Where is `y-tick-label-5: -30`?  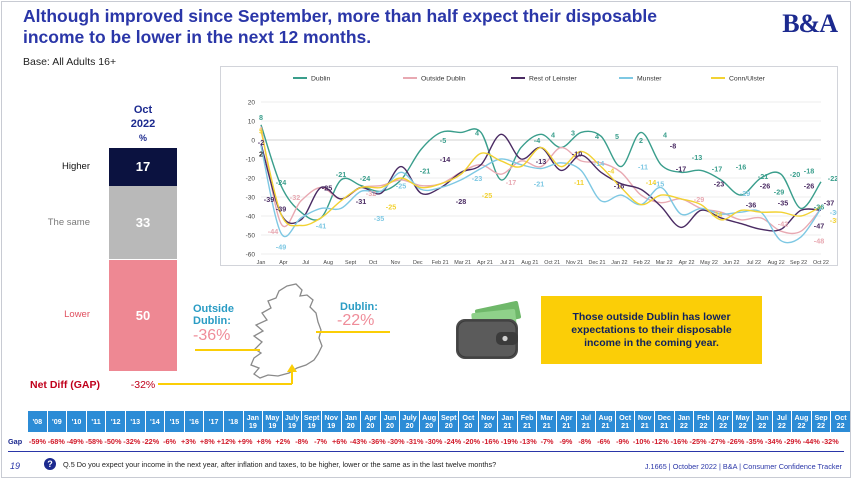 y-tick-label-5: -30 is located at coordinates (251, 198).